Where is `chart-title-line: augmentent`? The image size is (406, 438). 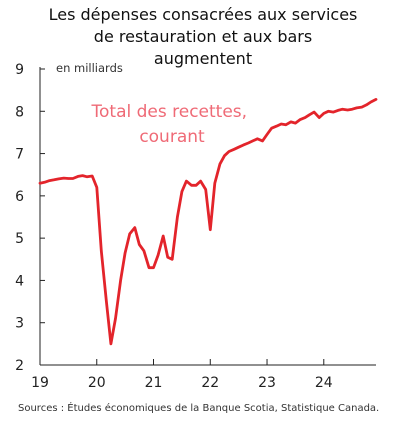
chart-title-line: augmentent is located at coordinates (203, 58).